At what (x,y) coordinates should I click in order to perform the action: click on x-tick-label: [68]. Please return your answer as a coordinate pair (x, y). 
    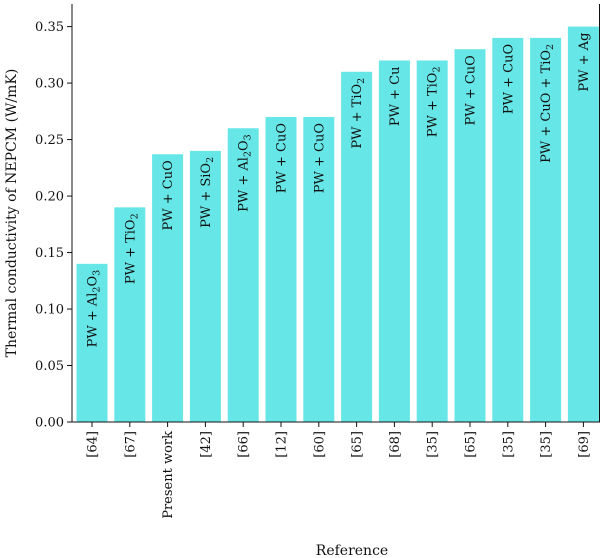
    Looking at the image, I should click on (395, 444).